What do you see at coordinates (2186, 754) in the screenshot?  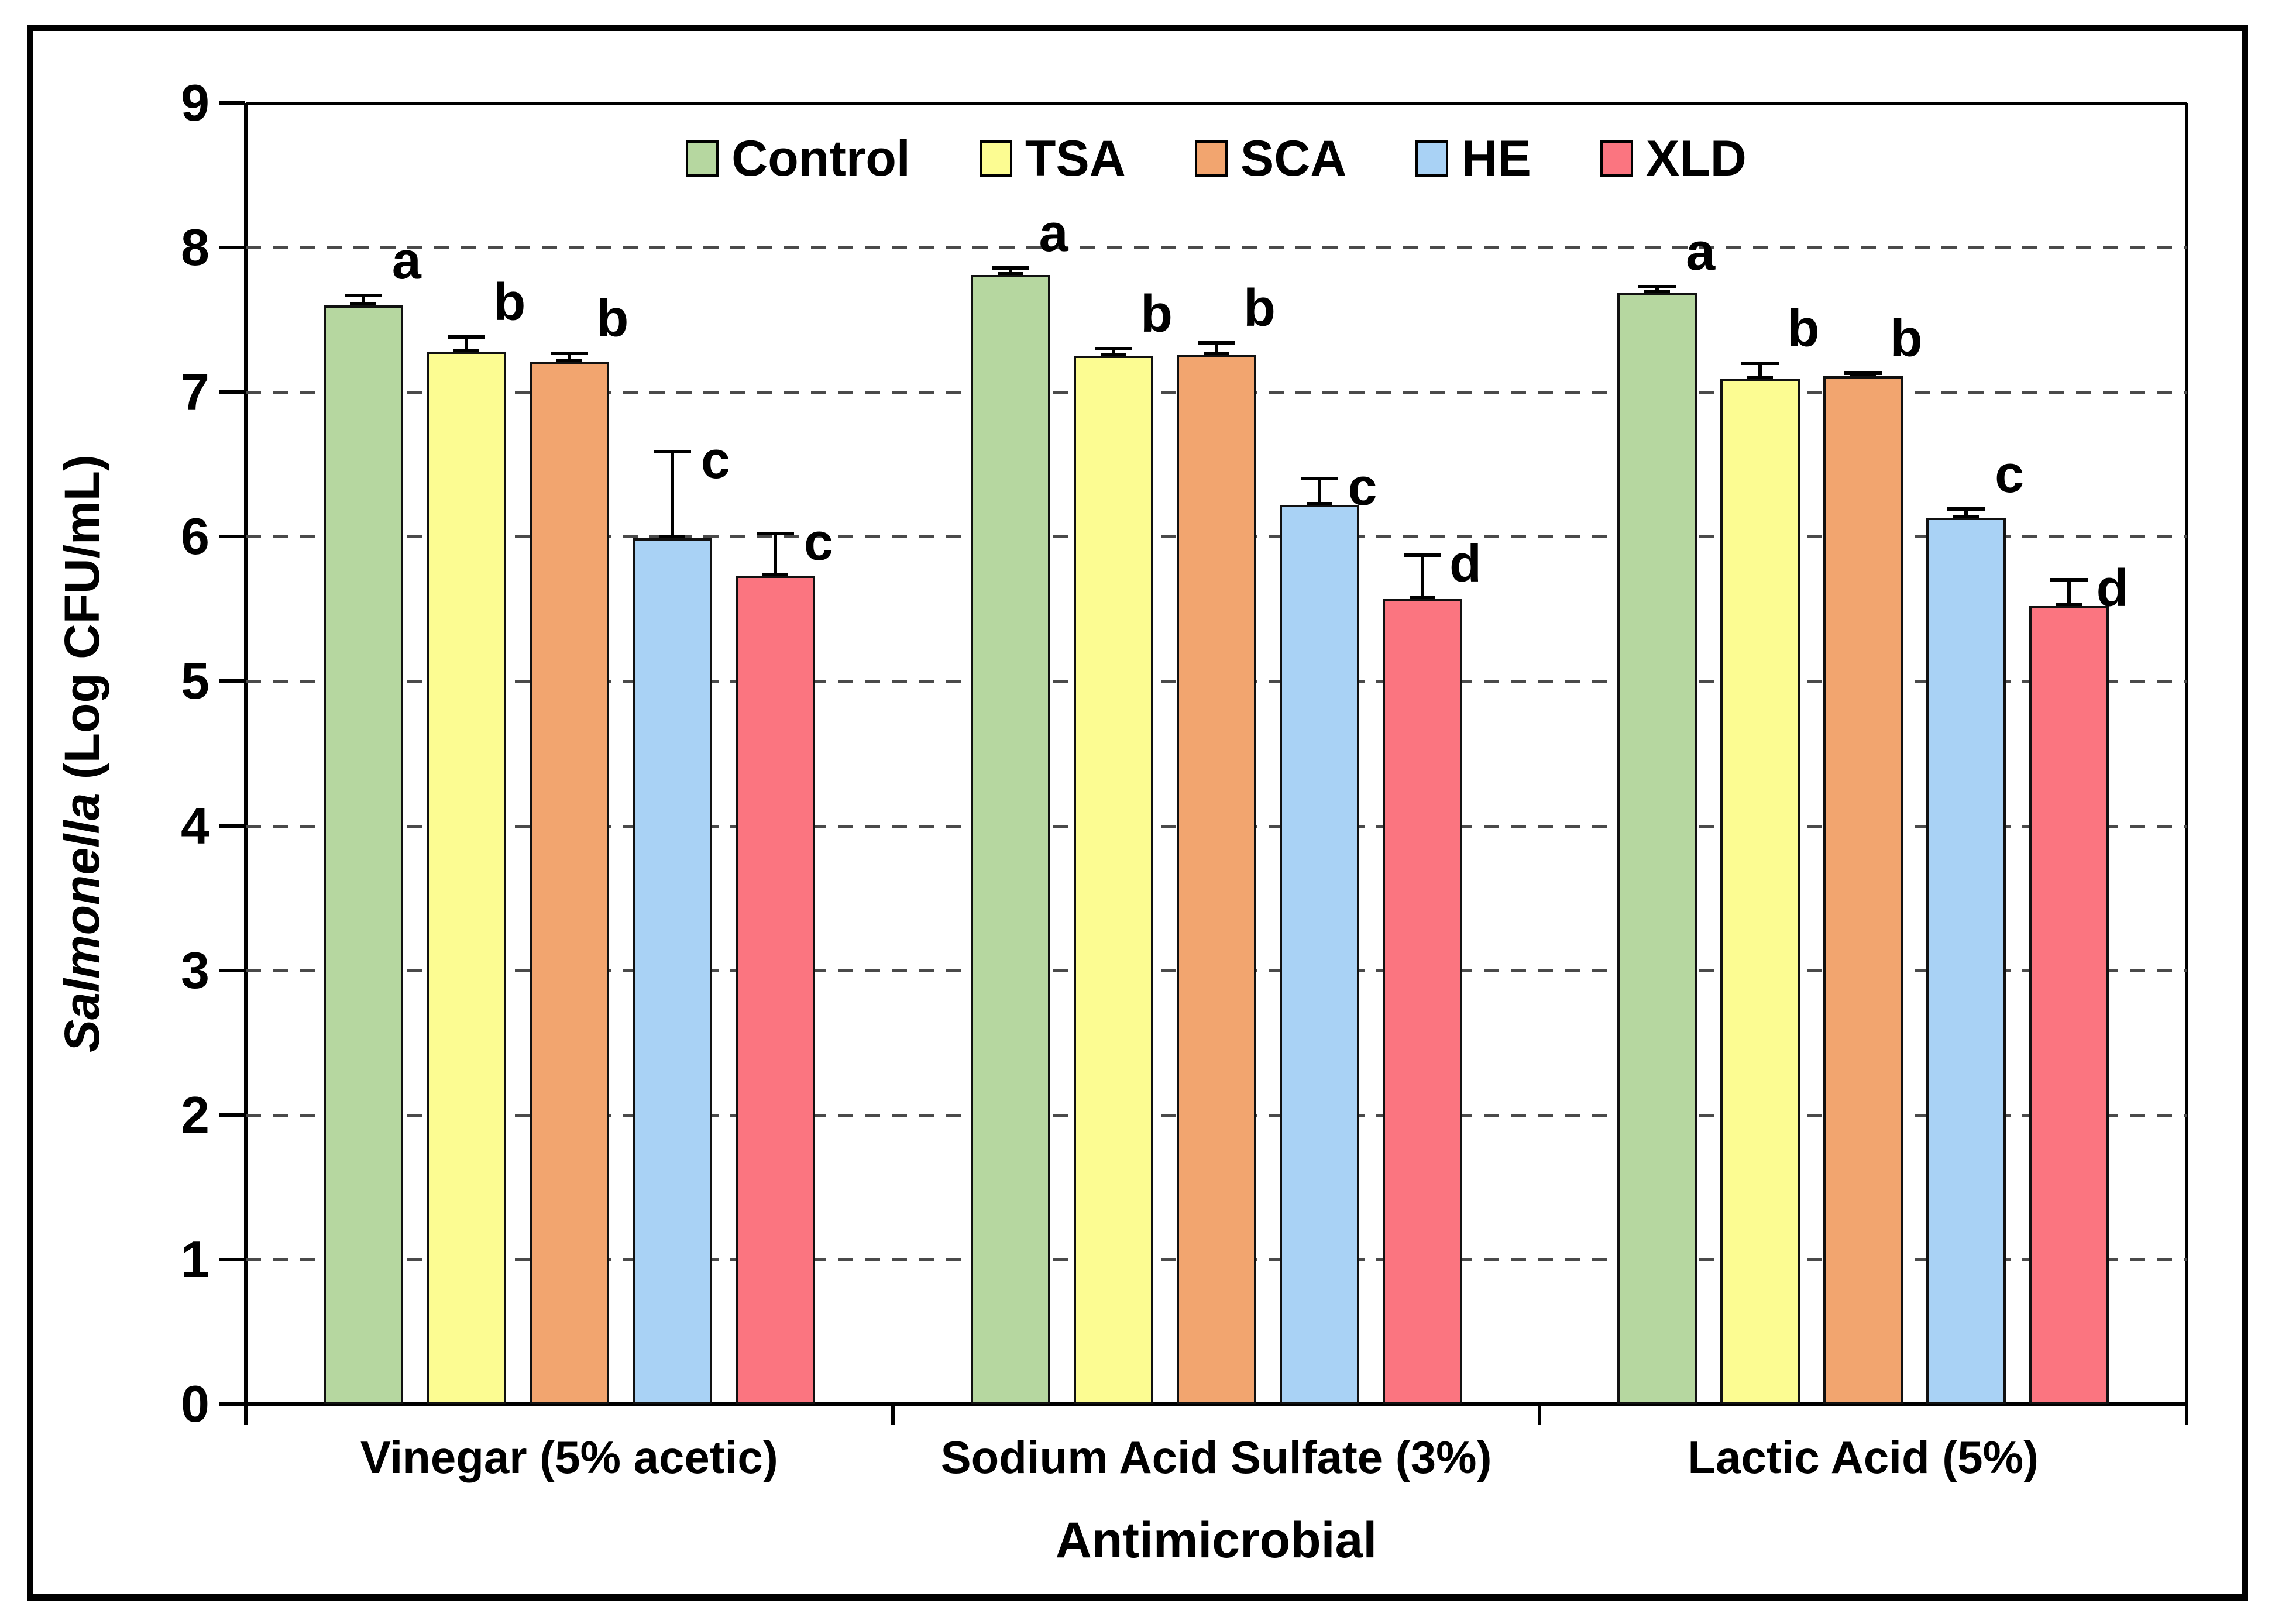 I see `plot-right-border` at bounding box center [2186, 754].